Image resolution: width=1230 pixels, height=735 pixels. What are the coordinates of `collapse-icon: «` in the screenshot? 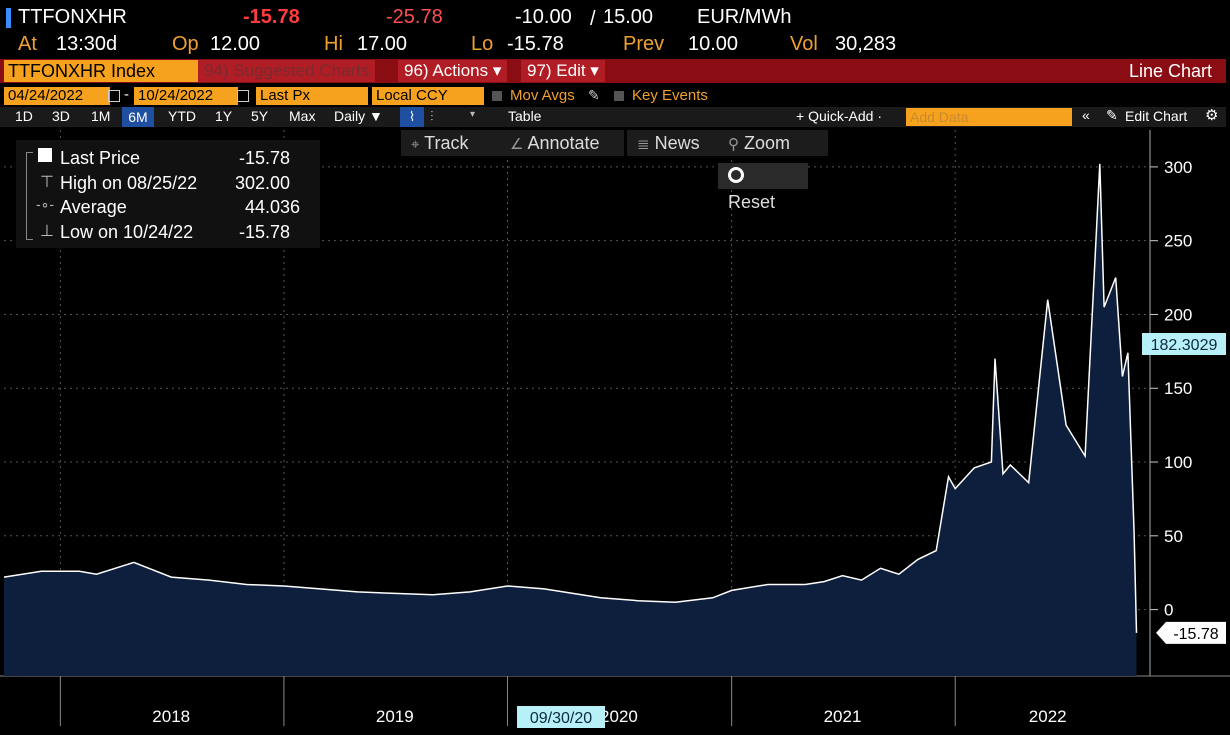 It's located at (1086, 115).